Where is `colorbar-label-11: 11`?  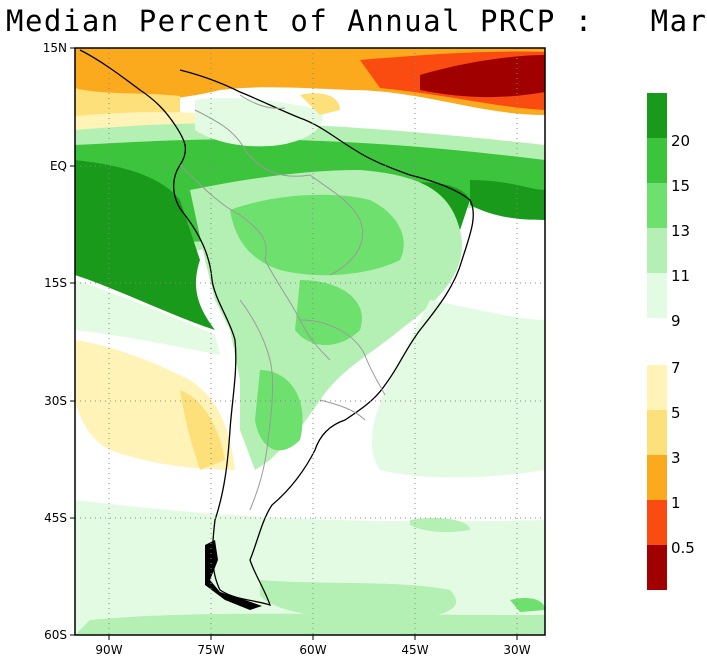
colorbar-label-11: 11 is located at coordinates (680, 276).